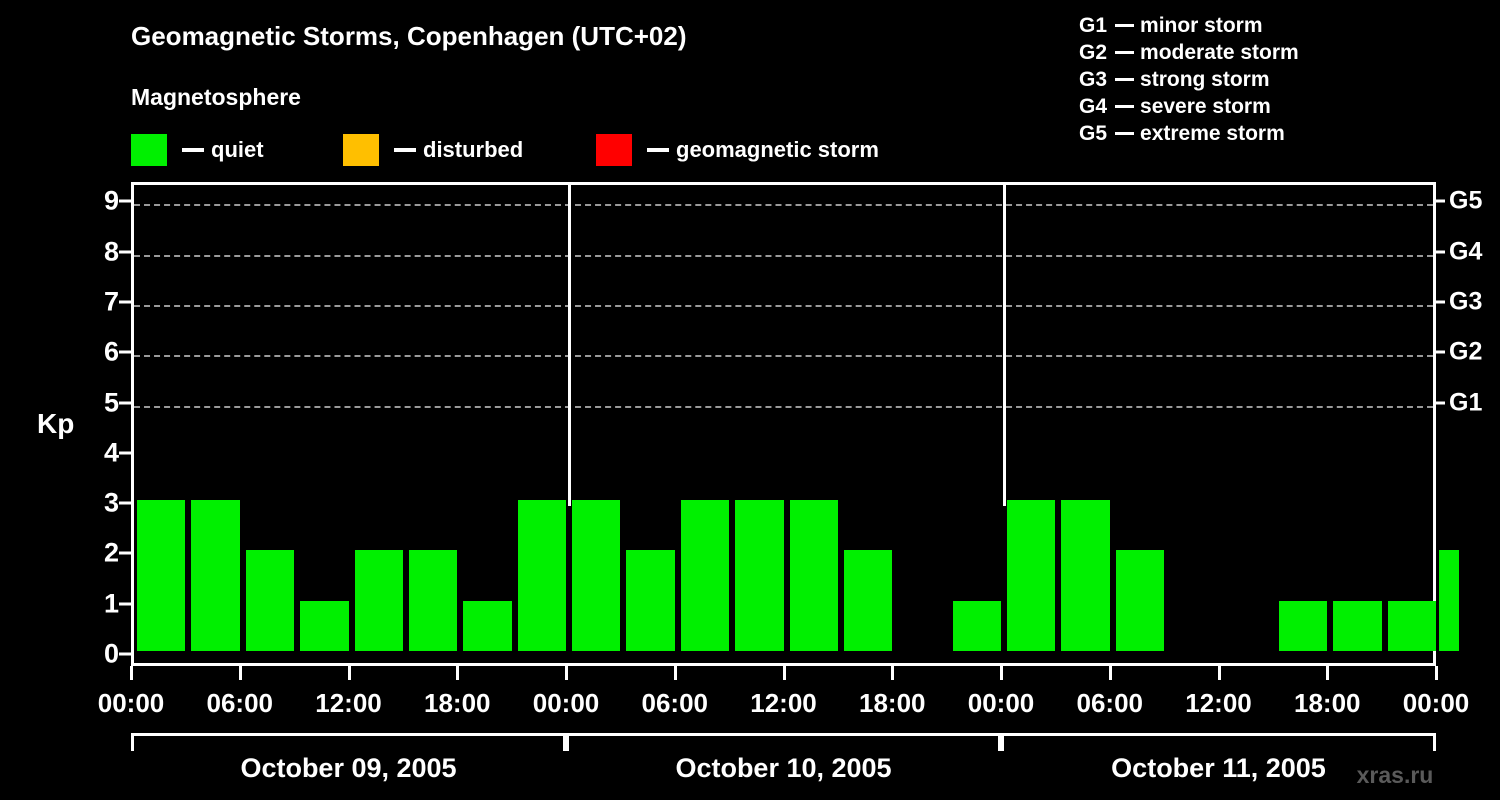  What do you see at coordinates (111, 251) in the screenshot?
I see `y-tick-label-8: 8` at bounding box center [111, 251].